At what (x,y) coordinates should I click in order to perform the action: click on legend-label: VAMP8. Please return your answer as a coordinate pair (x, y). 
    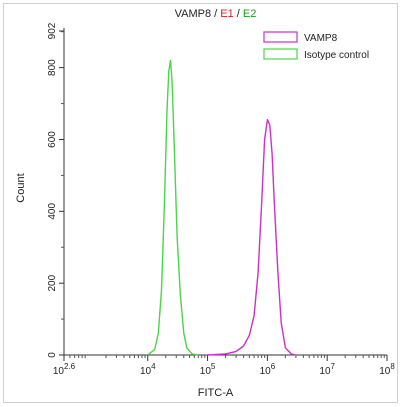
    Looking at the image, I should click on (321, 38).